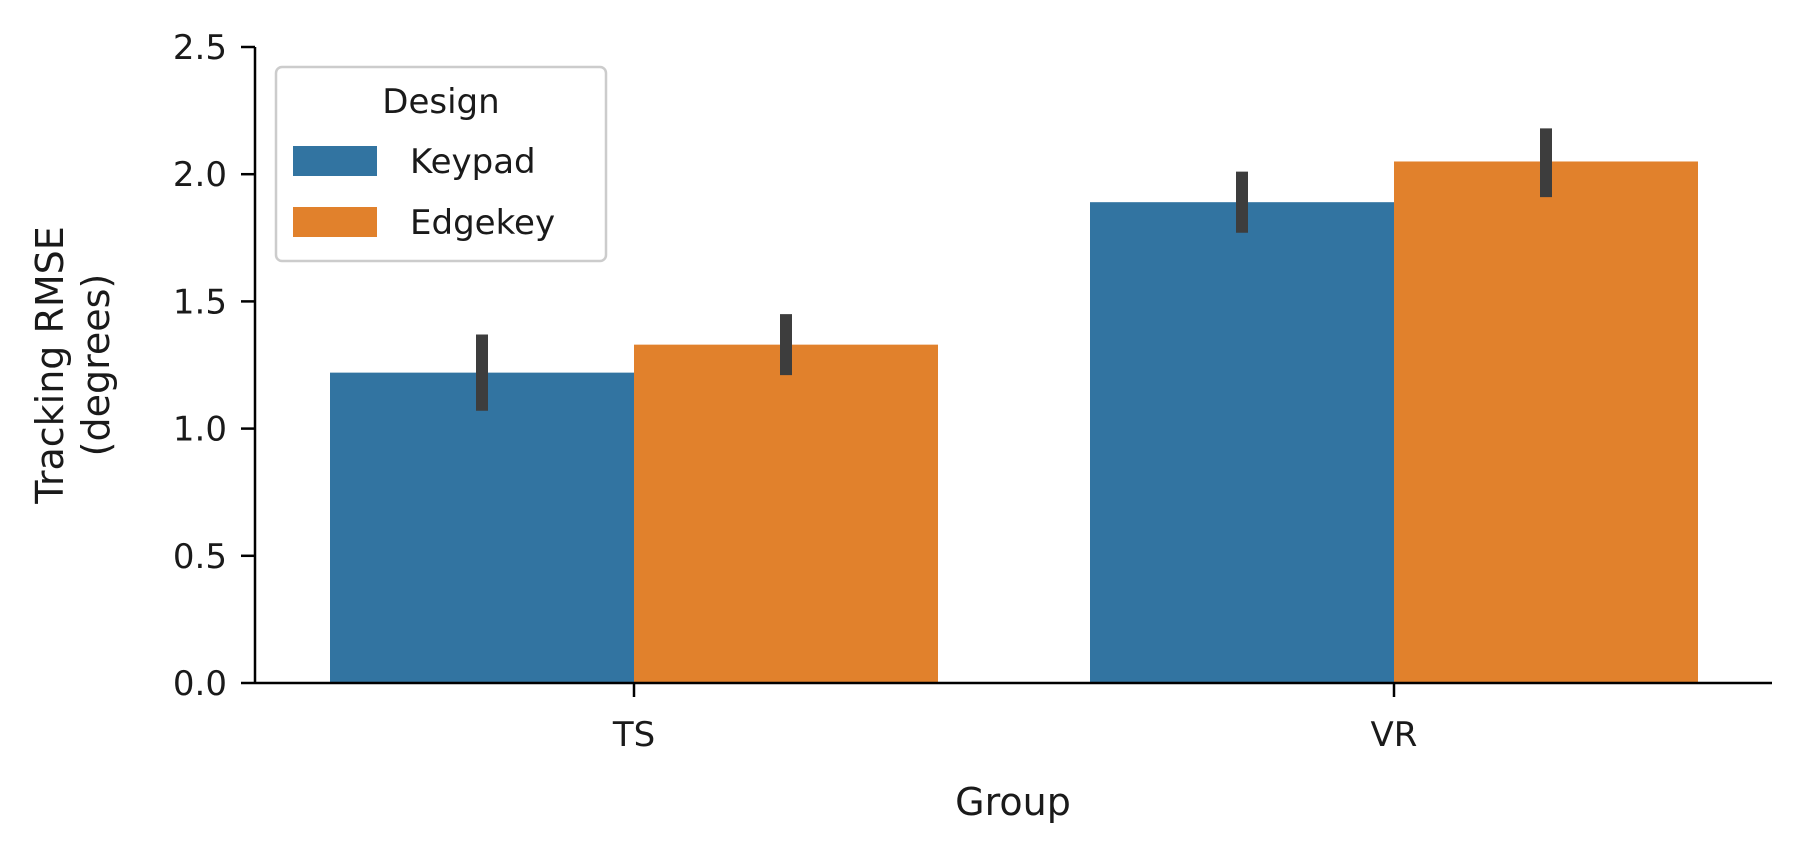 The width and height of the screenshot is (1796, 855). I want to click on y-tick-label: 0.5, so click(200, 557).